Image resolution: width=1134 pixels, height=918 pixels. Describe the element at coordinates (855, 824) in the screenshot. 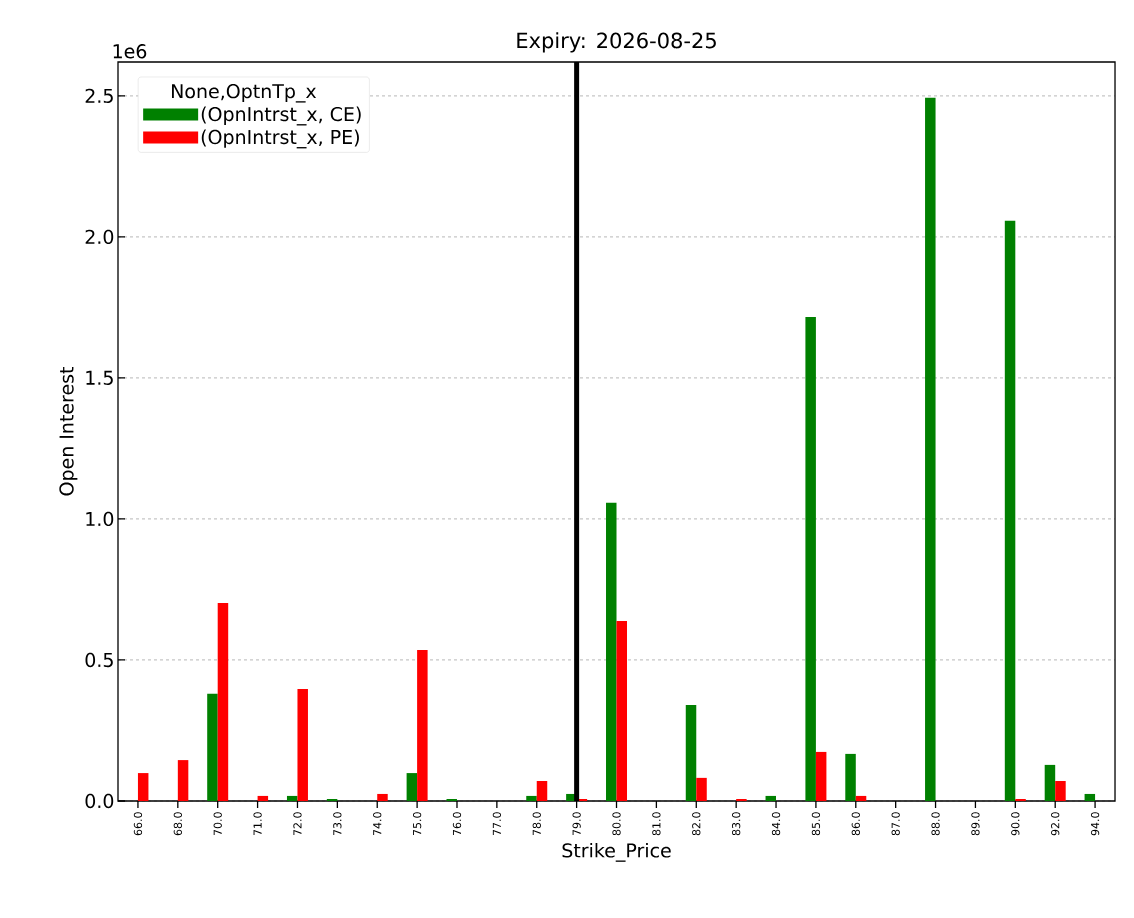

I see `x-tick-label: 86.0` at that location.